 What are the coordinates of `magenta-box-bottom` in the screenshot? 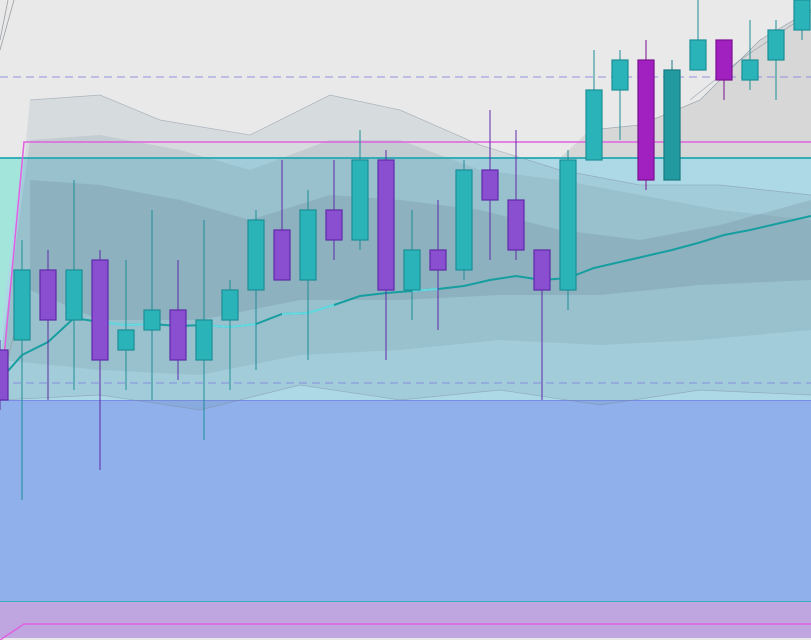 It's located at (405, 631).